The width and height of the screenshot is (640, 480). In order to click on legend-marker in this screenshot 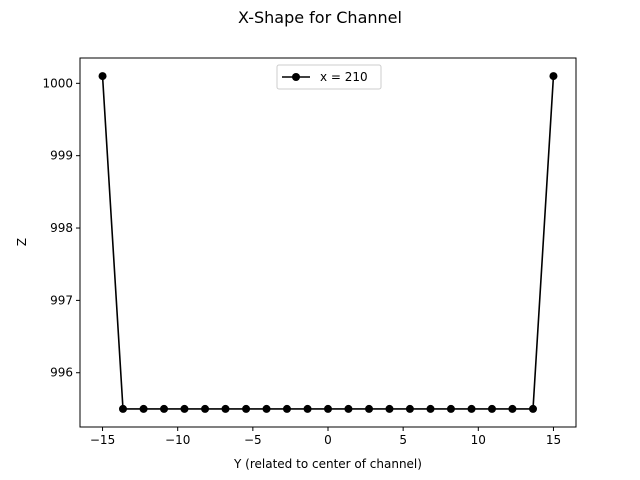, I will do `click(296, 77)`.